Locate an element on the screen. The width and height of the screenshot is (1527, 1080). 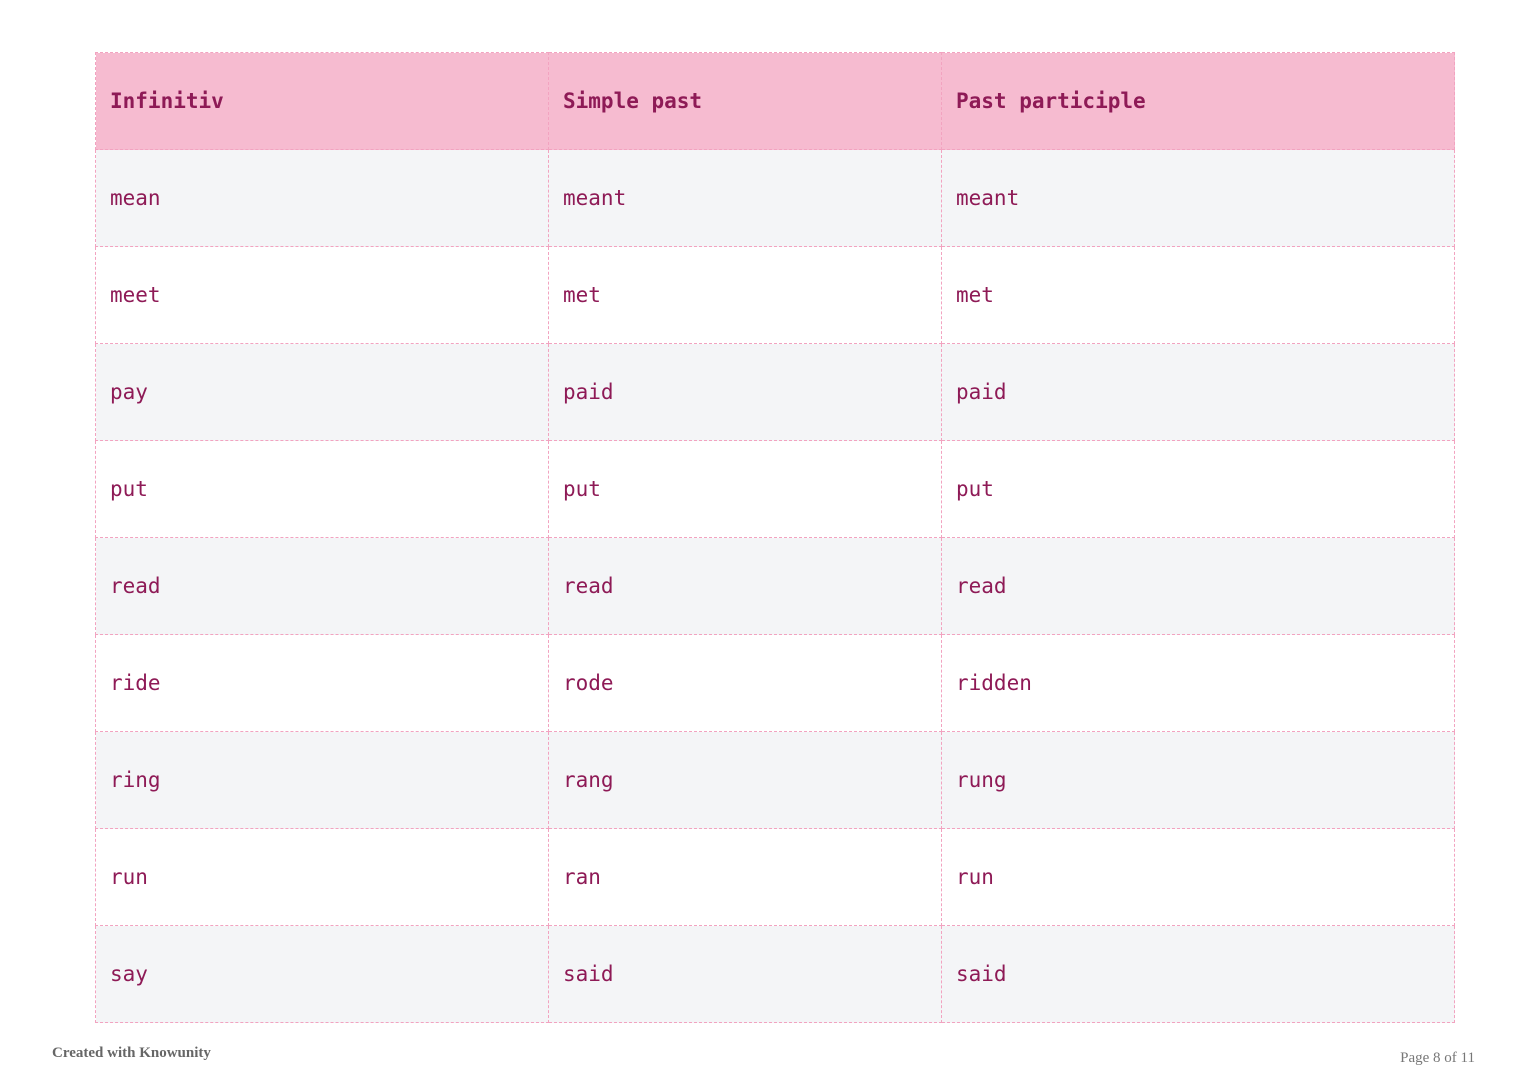
table-row: say said said is located at coordinates (775, 974).